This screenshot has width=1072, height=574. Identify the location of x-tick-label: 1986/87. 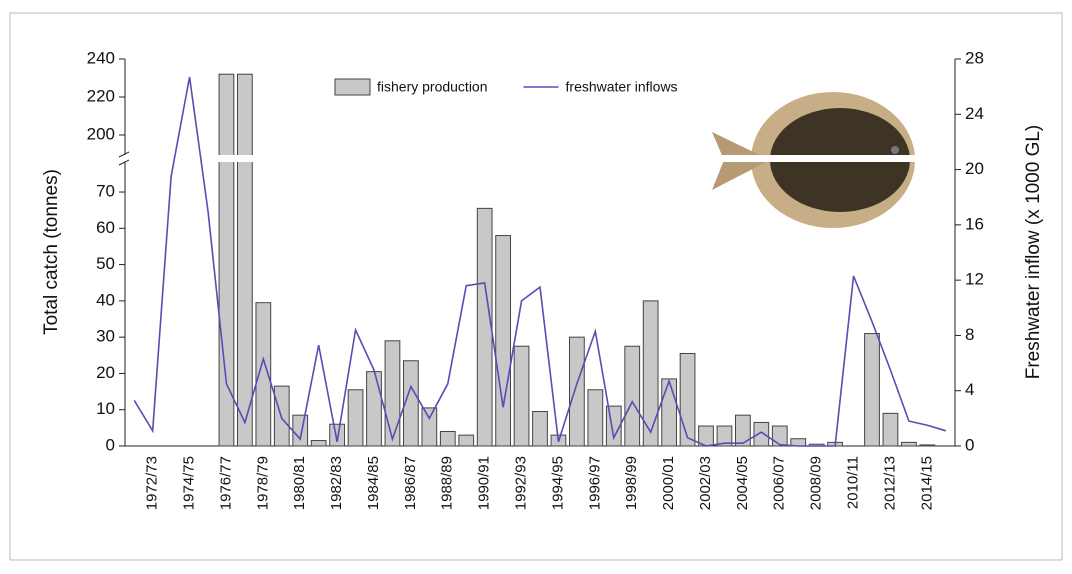
(410, 483).